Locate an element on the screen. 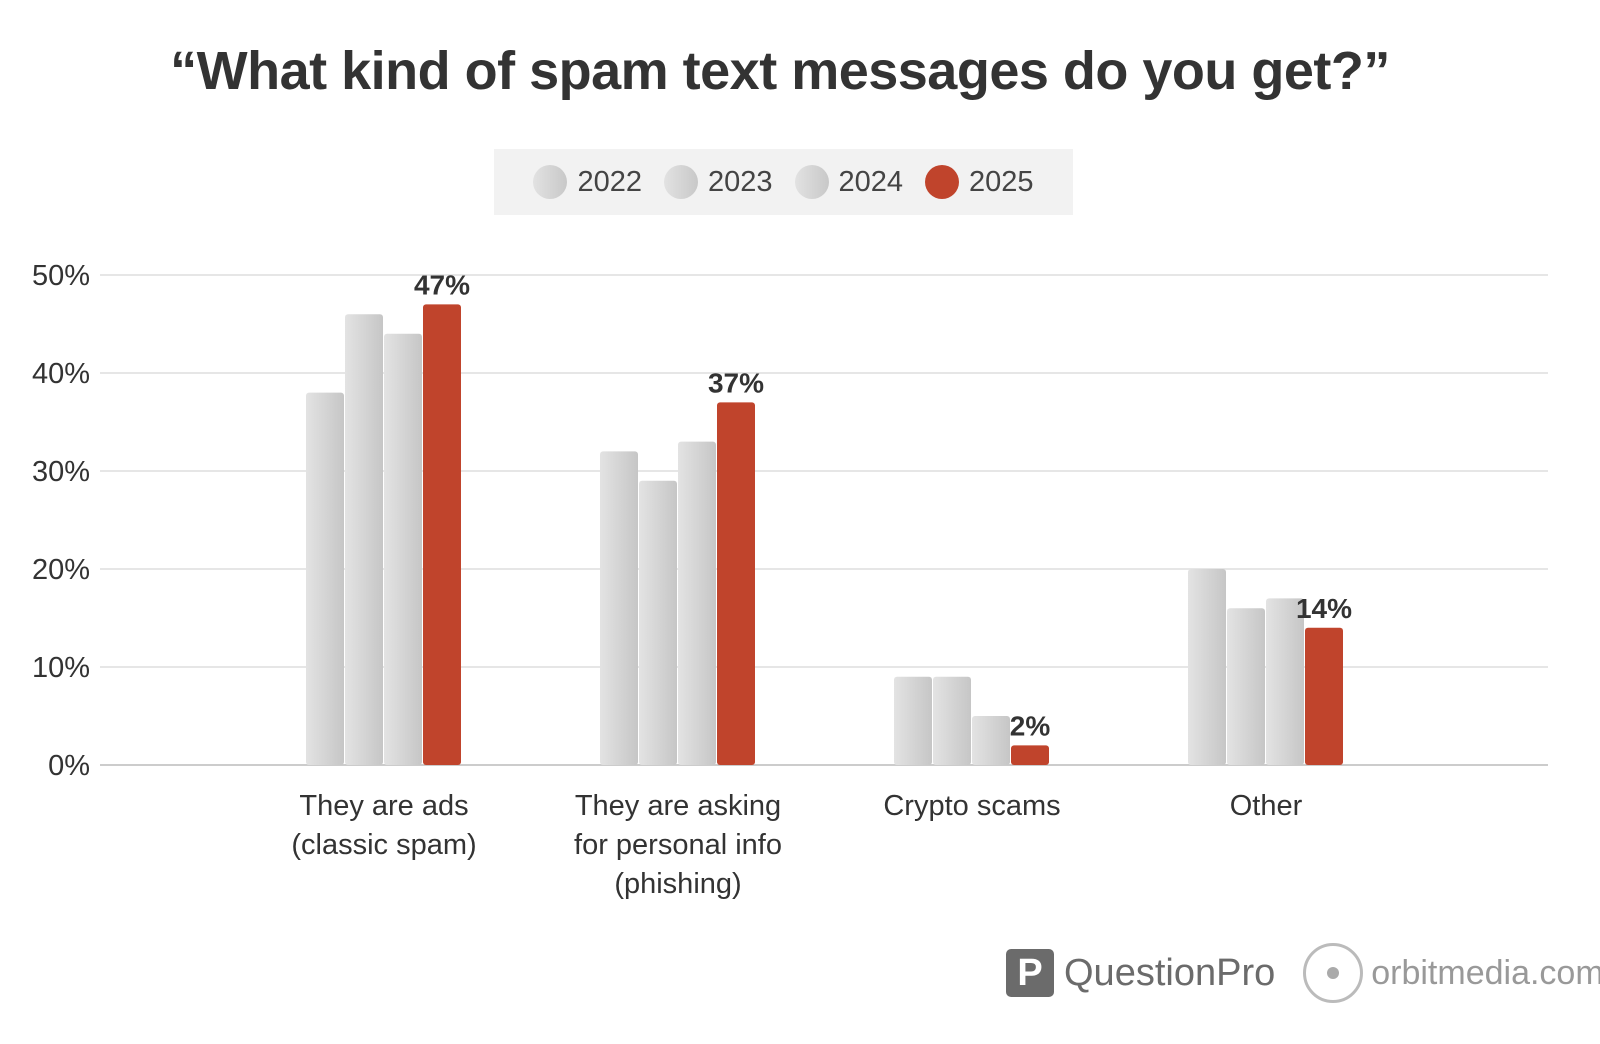  x-category-label: They are ads (classic spam) is located at coordinates (384, 825).